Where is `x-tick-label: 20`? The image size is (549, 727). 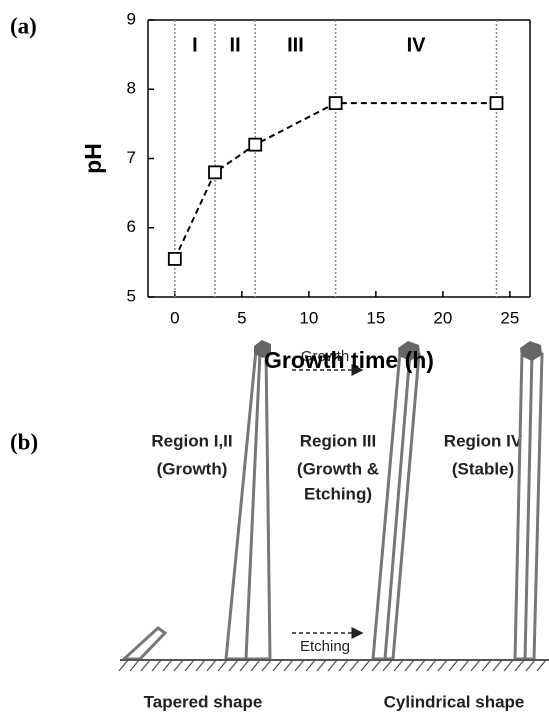
x-tick-label: 20 is located at coordinates (442, 317).